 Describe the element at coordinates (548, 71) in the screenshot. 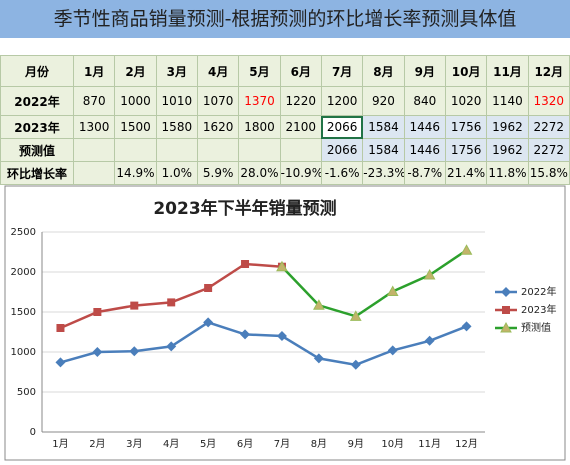

I see `table-cell: 12月` at that location.